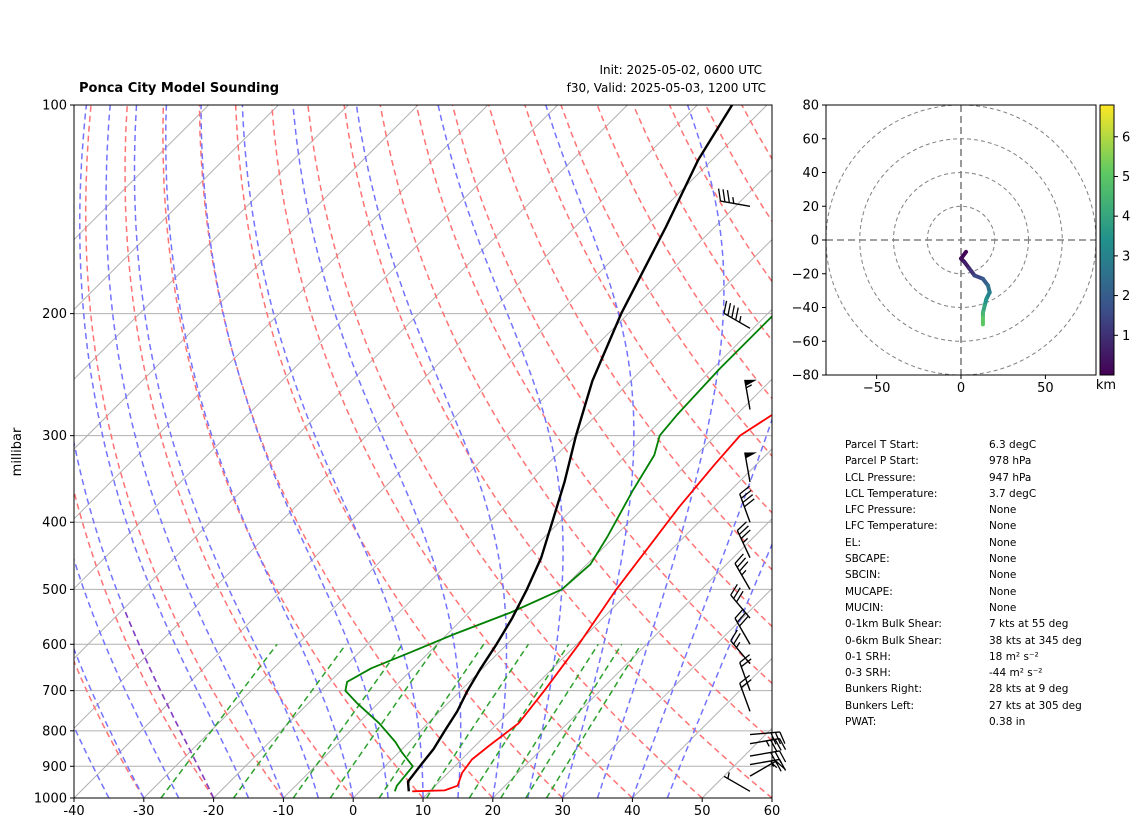 The height and width of the screenshot is (832, 1142). Describe the element at coordinates (1126, 217) in the screenshot. I see `colorbar-tick-label: 4` at that location.